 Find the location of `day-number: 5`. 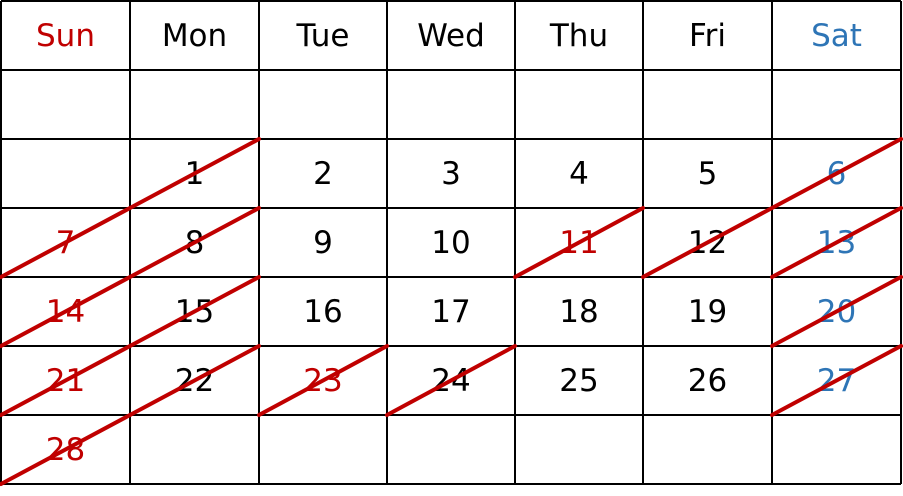

day-number: 5 is located at coordinates (707, 173).